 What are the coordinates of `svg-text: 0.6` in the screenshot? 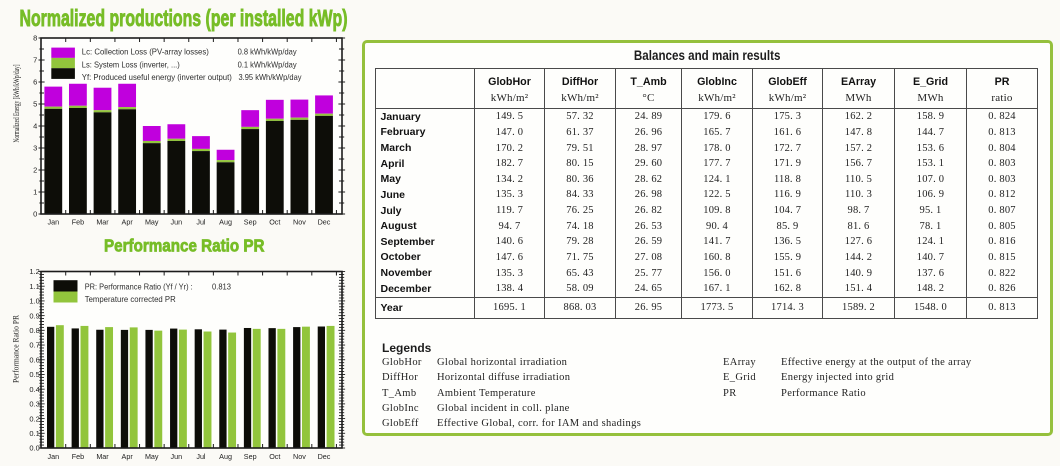 It's located at (34, 359).